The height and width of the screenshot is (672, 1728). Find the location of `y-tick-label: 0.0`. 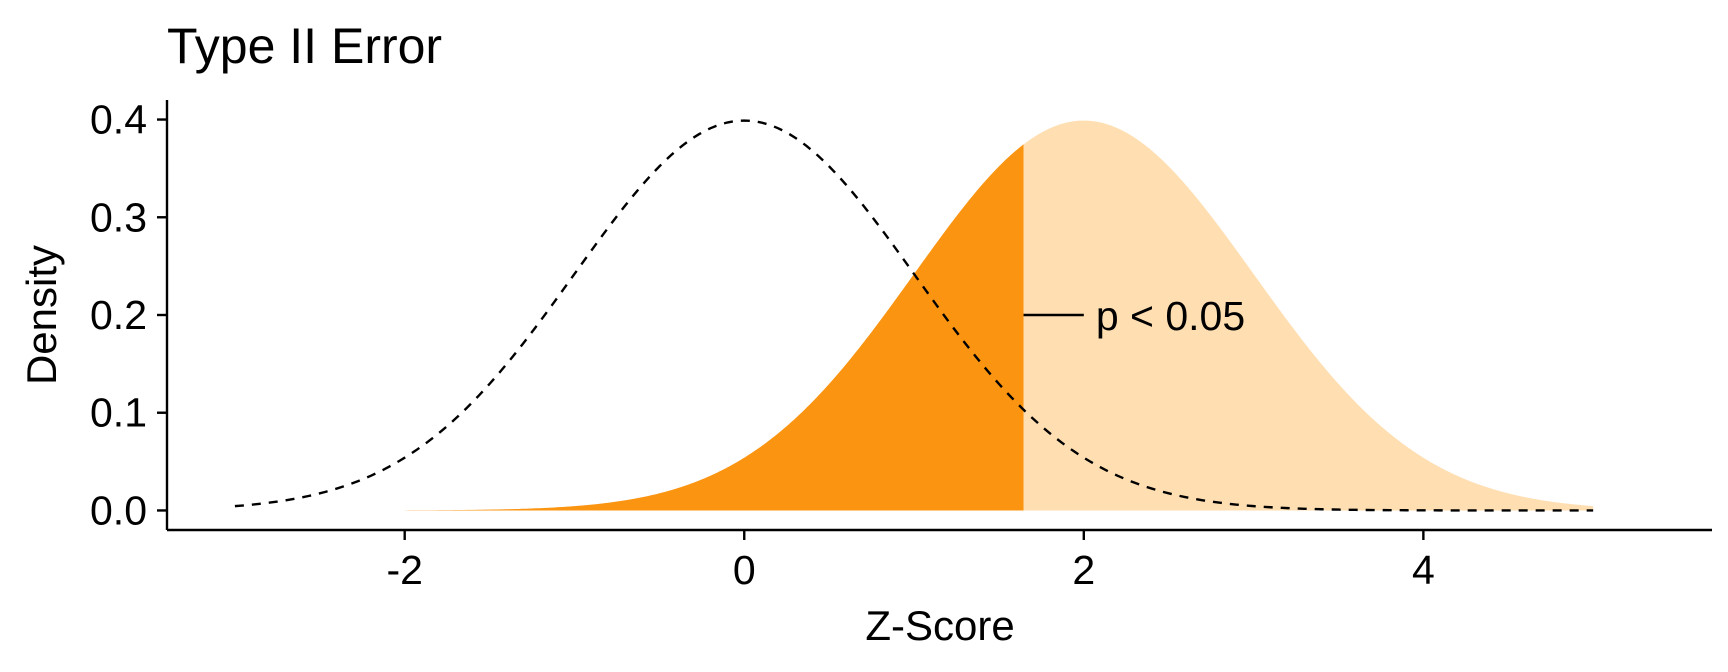

y-tick-label: 0.0 is located at coordinates (118, 510).